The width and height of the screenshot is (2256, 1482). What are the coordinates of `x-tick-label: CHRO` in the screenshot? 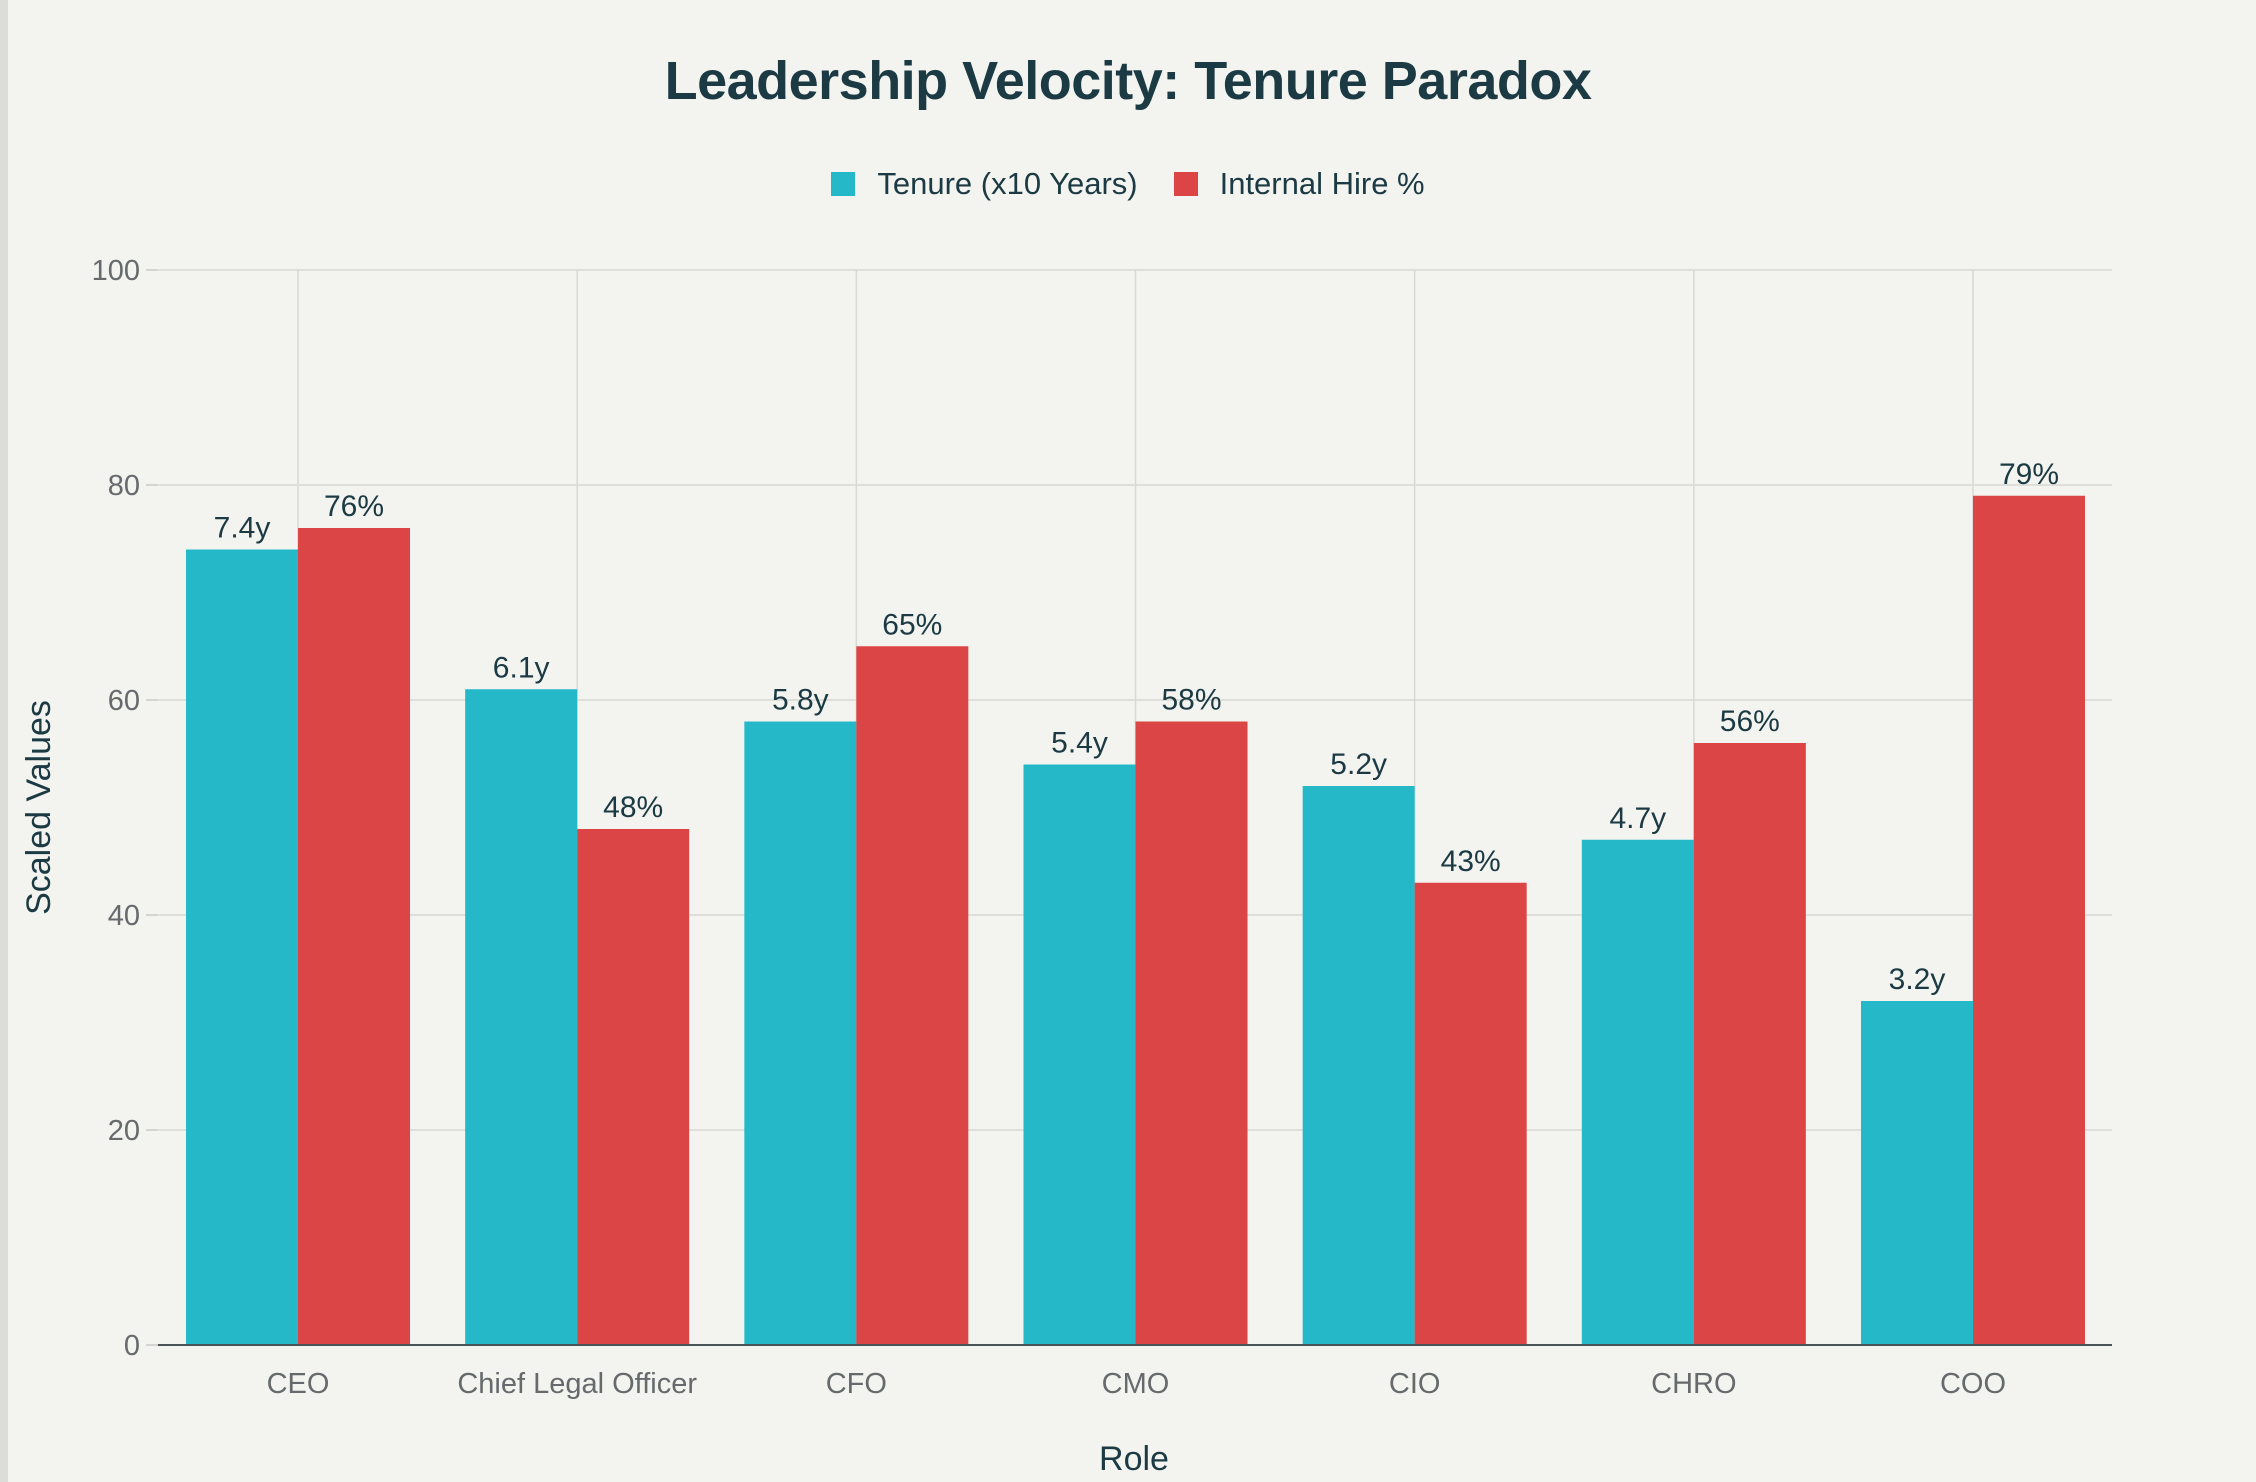 It's located at (1693, 1384).